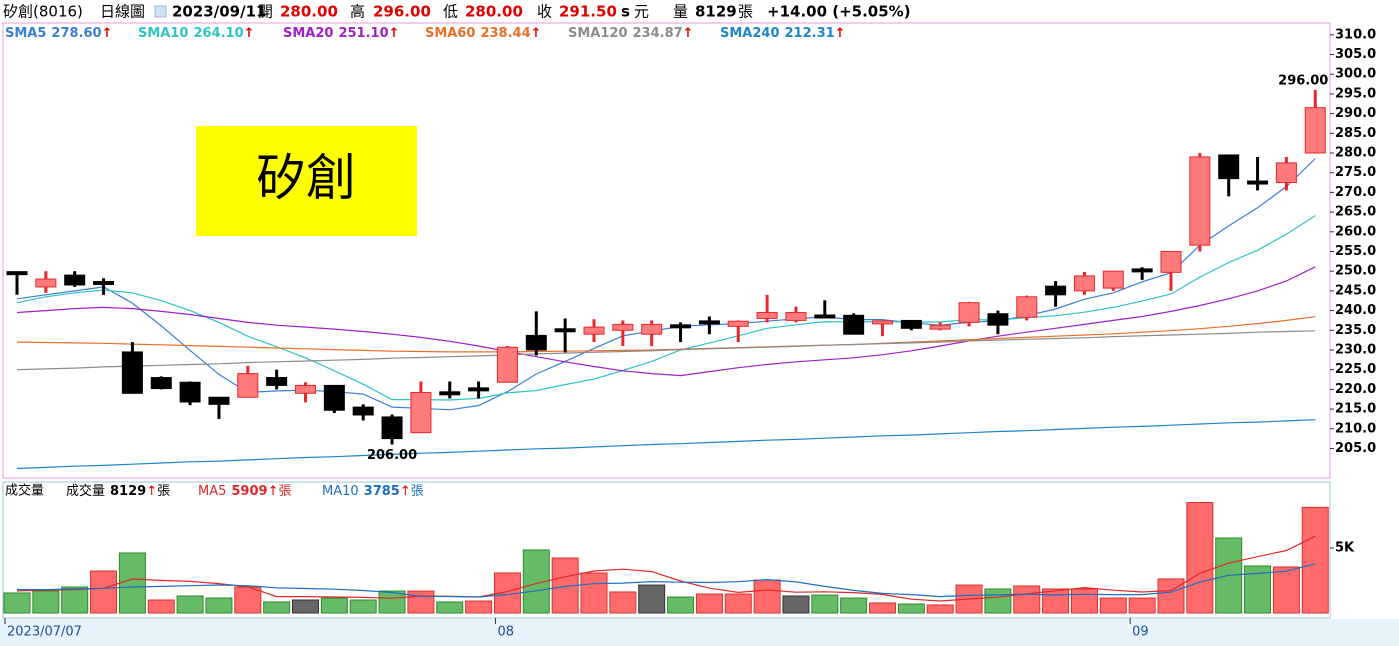  Describe the element at coordinates (680, 12) in the screenshot. I see `volume-label: 量` at that location.